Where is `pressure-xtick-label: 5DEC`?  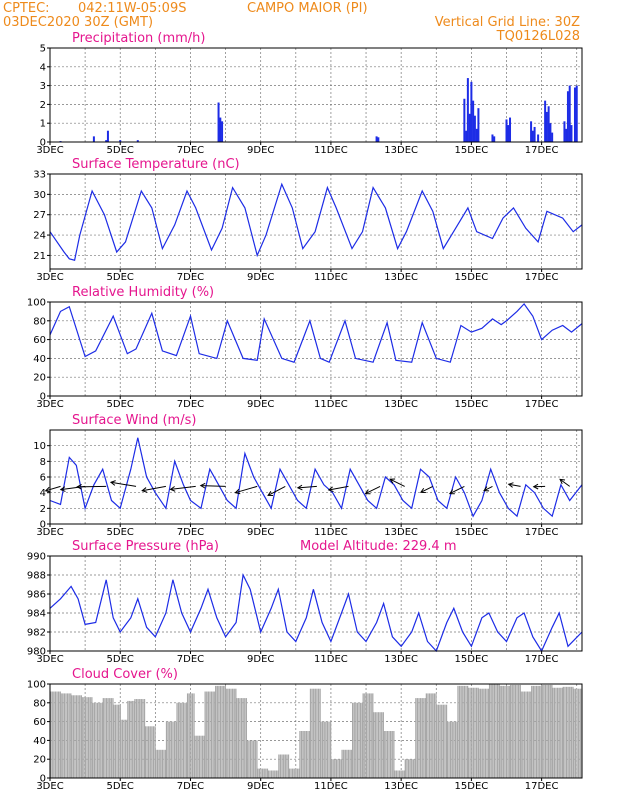 pressure-xtick-label: 5DEC is located at coordinates (120, 659).